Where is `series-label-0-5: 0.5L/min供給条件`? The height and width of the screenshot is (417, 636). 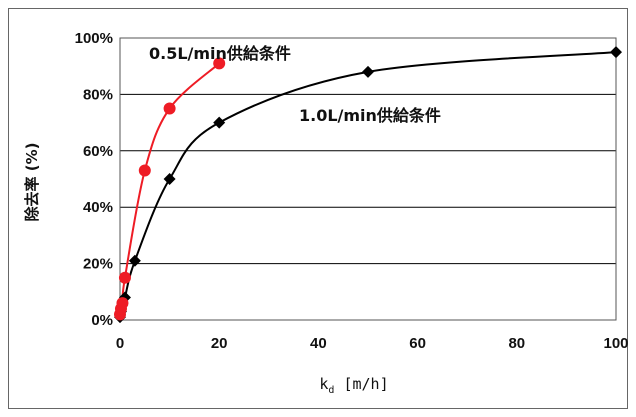 series-label-0-5: 0.5L/min供給条件 is located at coordinates (220, 53).